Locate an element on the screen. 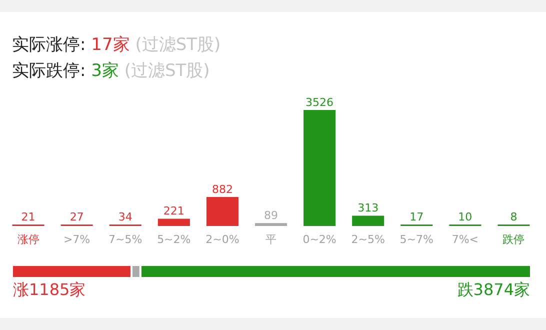  data-label: 27 is located at coordinates (77, 217).